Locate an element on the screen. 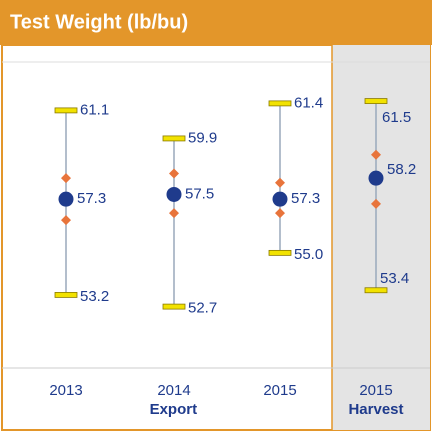  max-label: 61.5 is located at coordinates (396, 117).